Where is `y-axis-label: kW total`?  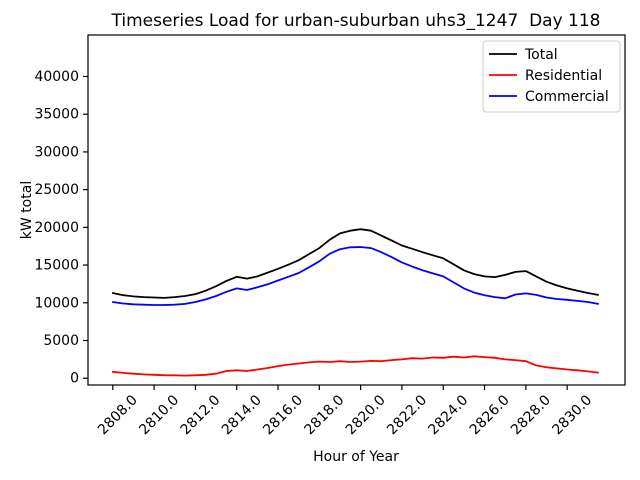
y-axis-label: kW total is located at coordinates (27, 210).